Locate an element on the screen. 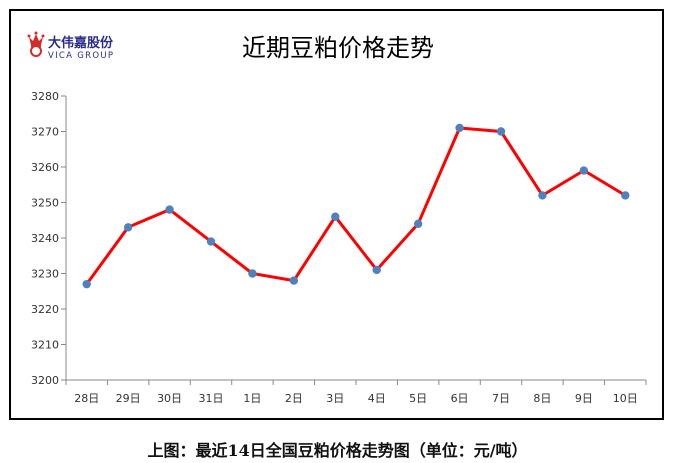  x-tick-label: 4日 is located at coordinates (377, 398).